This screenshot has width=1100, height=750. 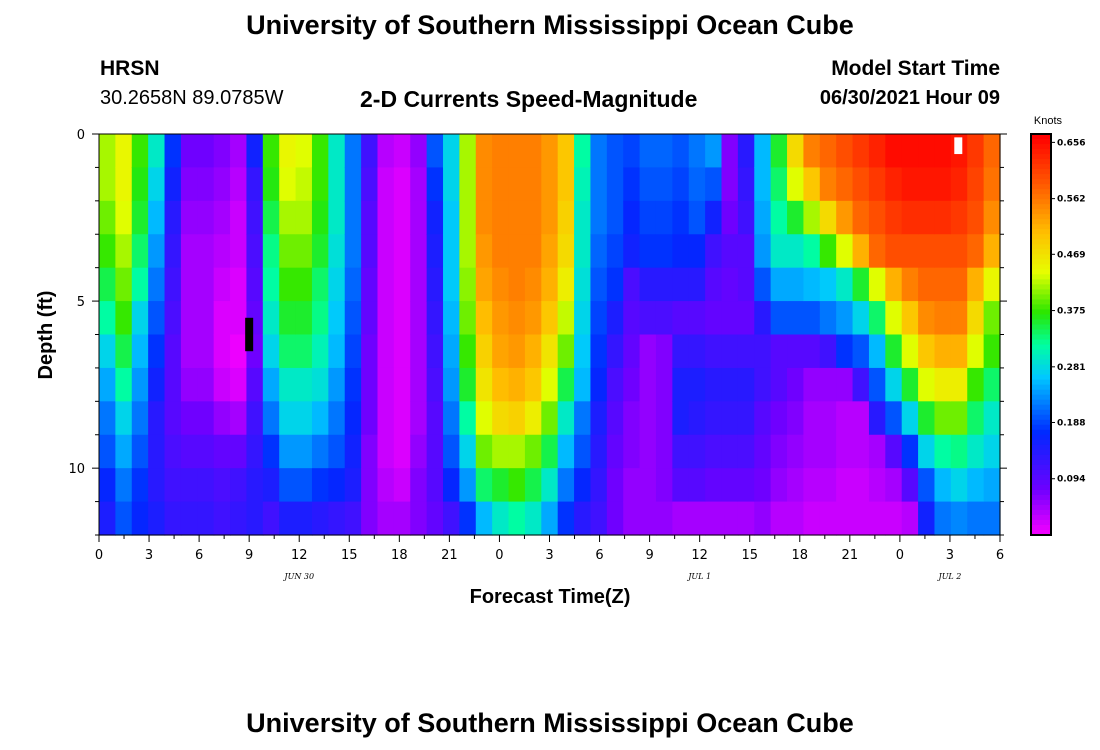 I want to click on white-bar-marker, so click(x=958, y=146).